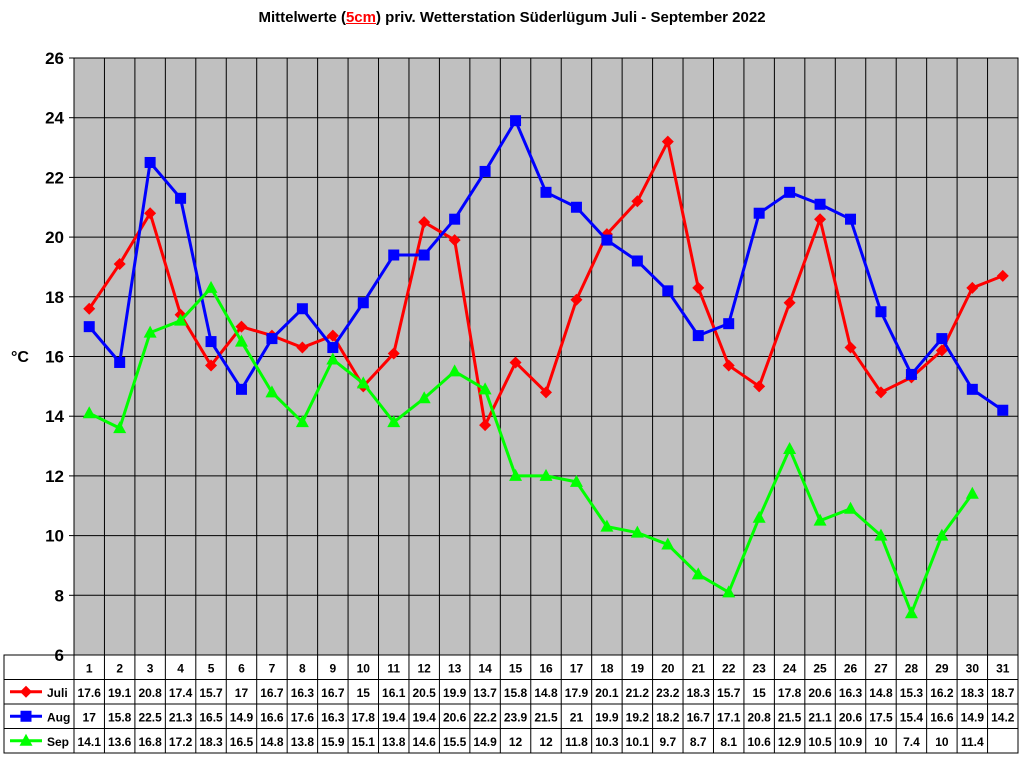  What do you see at coordinates (54, 177) in the screenshot?
I see `y-tick-label: 22` at bounding box center [54, 177].